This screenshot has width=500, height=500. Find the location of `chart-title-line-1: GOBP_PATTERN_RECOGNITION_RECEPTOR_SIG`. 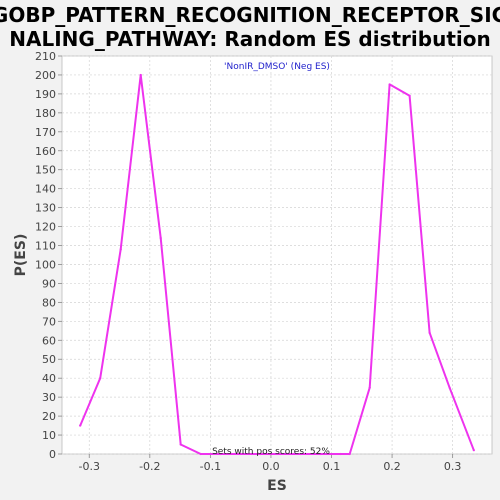

chart-title-line-1: GOBP_PATTERN_RECOGNITION_RECEPTOR_SIG is located at coordinates (250, 15).